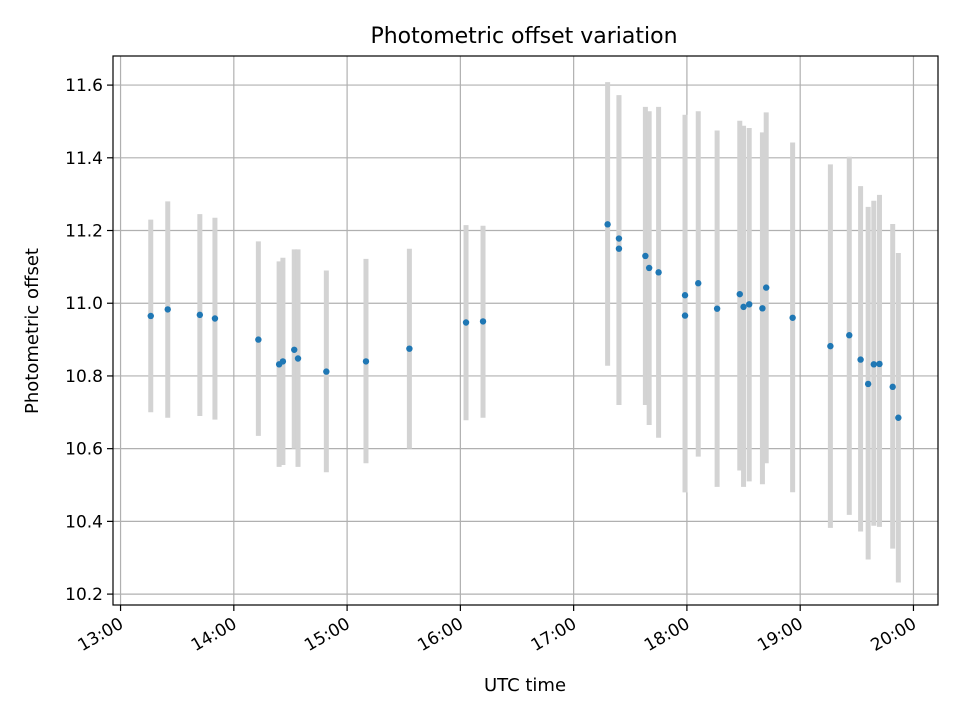  I want to click on y-tick-label: 11.2, so click(84, 232).